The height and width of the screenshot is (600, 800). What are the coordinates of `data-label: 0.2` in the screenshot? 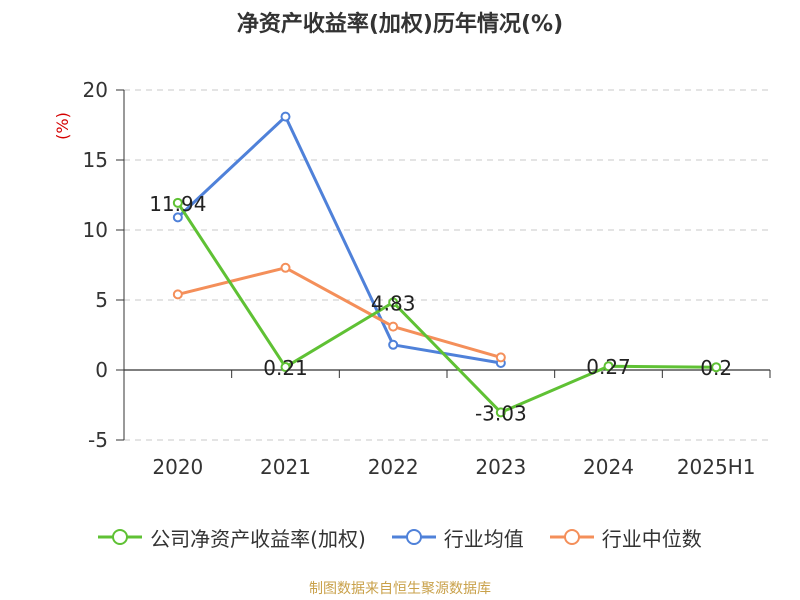 It's located at (716, 368).